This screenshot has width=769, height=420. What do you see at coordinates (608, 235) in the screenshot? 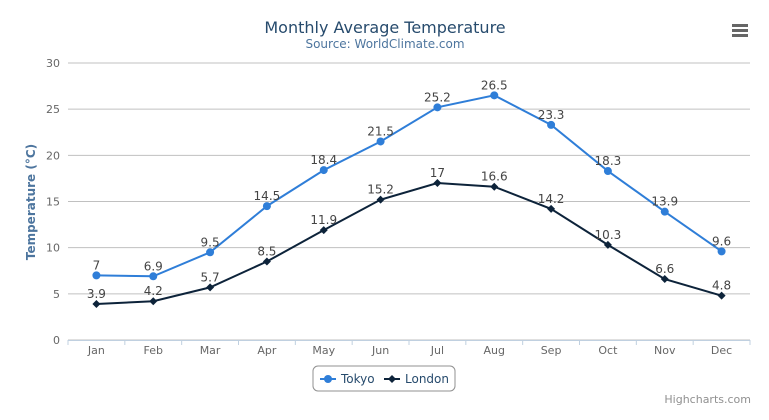
I see `data-label: 10.3` at bounding box center [608, 235].